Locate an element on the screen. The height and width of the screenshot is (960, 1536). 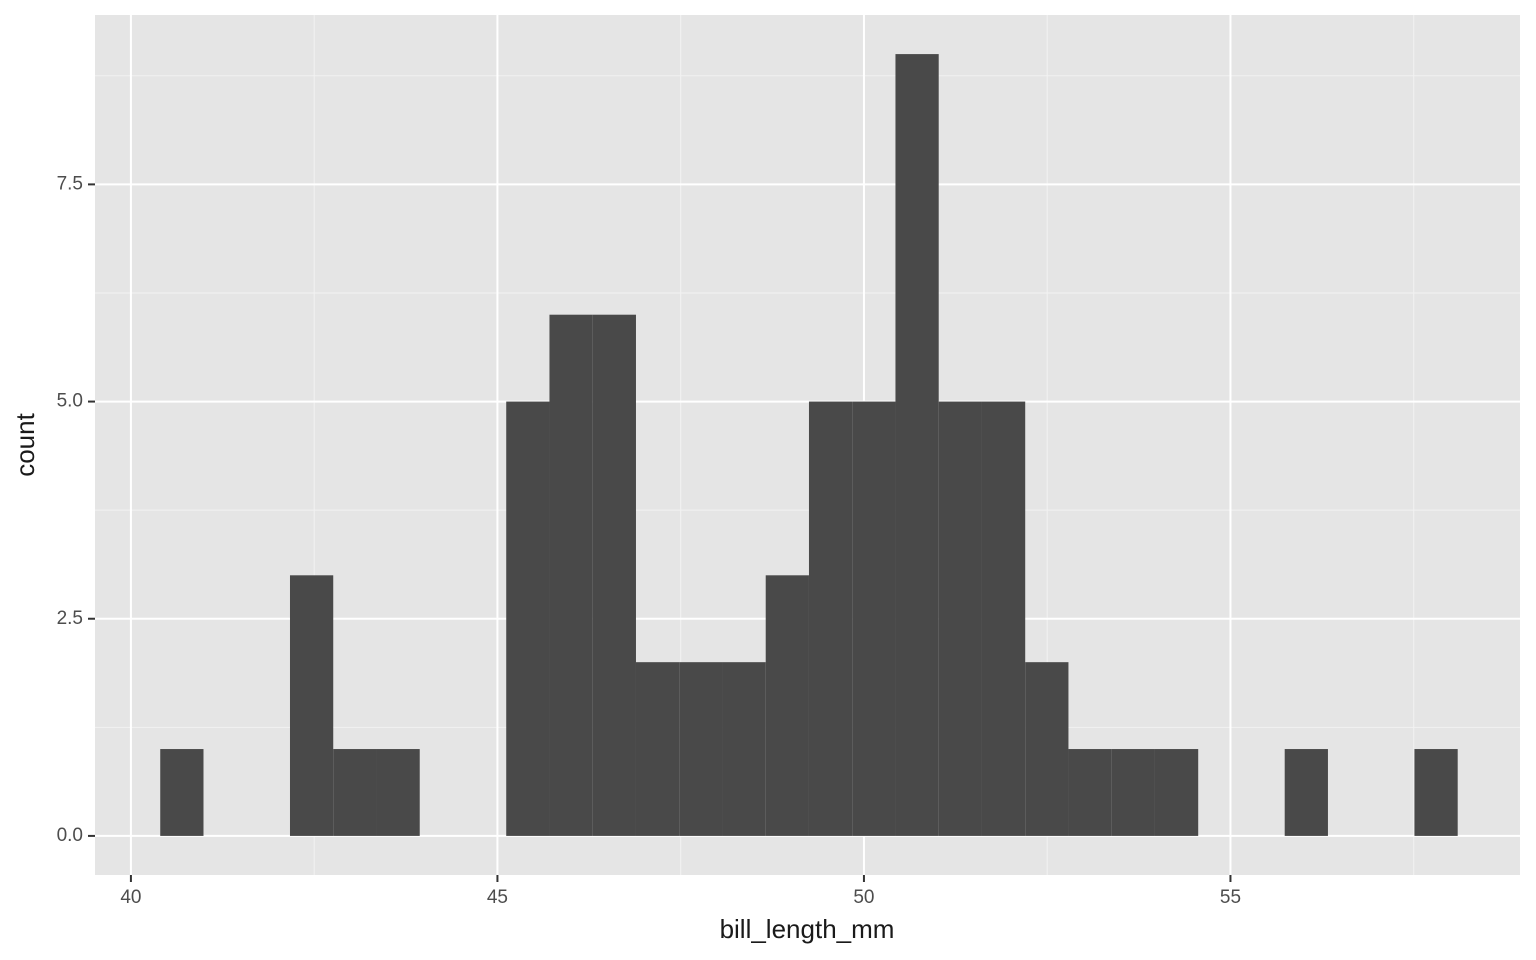
x-tick-label: 40 is located at coordinates (130, 897).